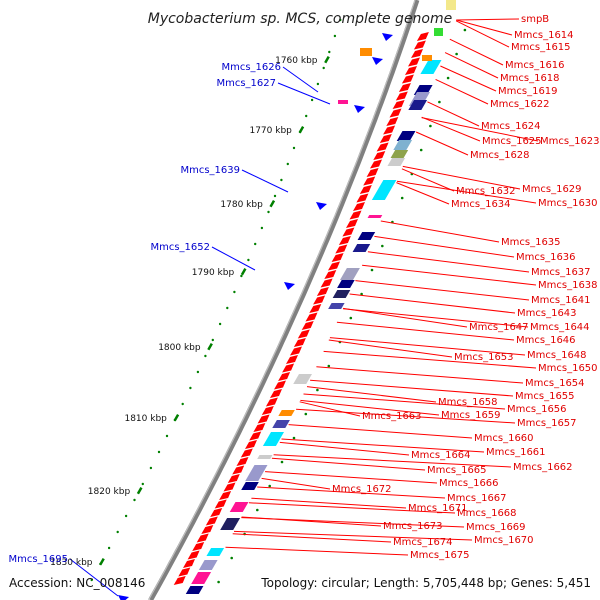  Describe the element at coordinates (343, 102) in the screenshot. I see `forward-pink-block` at that location.